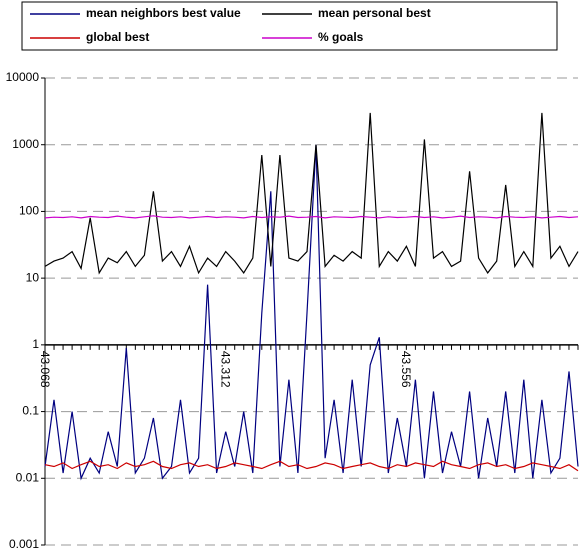 The width and height of the screenshot is (587, 556). Describe the element at coordinates (33, 277) in the screenshot. I see `y-tick-label: 10` at that location.